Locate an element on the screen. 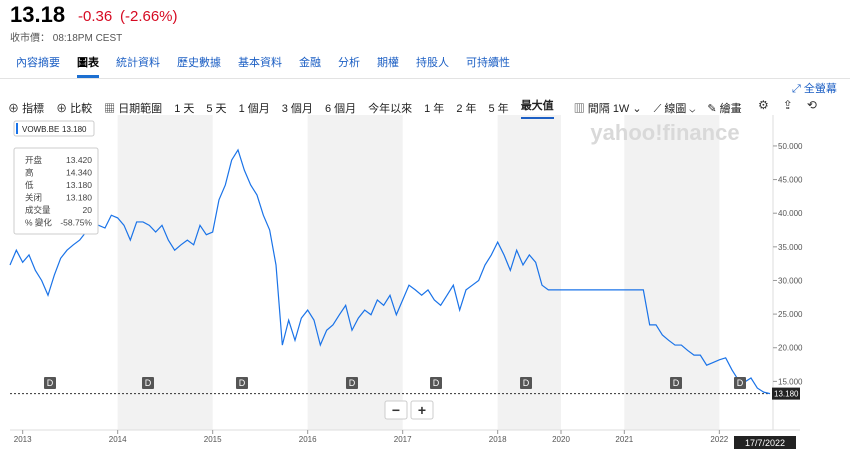  tab: 可持續性 is located at coordinates (488, 63).